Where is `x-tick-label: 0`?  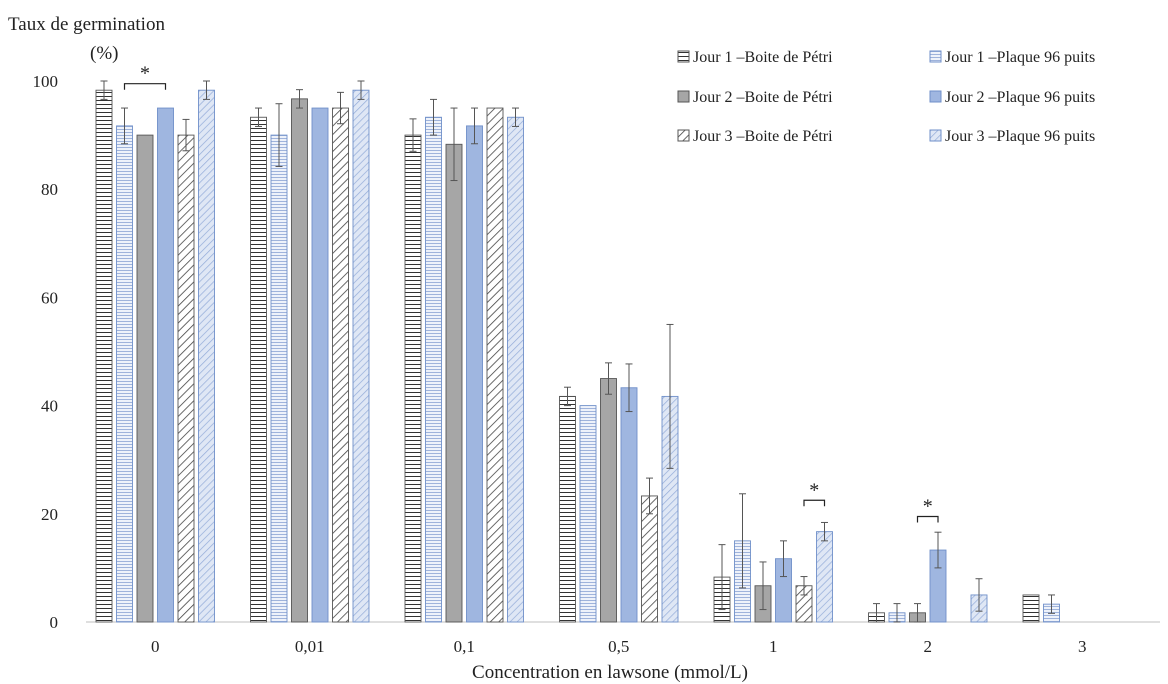 x-tick-label: 0 is located at coordinates (155, 646).